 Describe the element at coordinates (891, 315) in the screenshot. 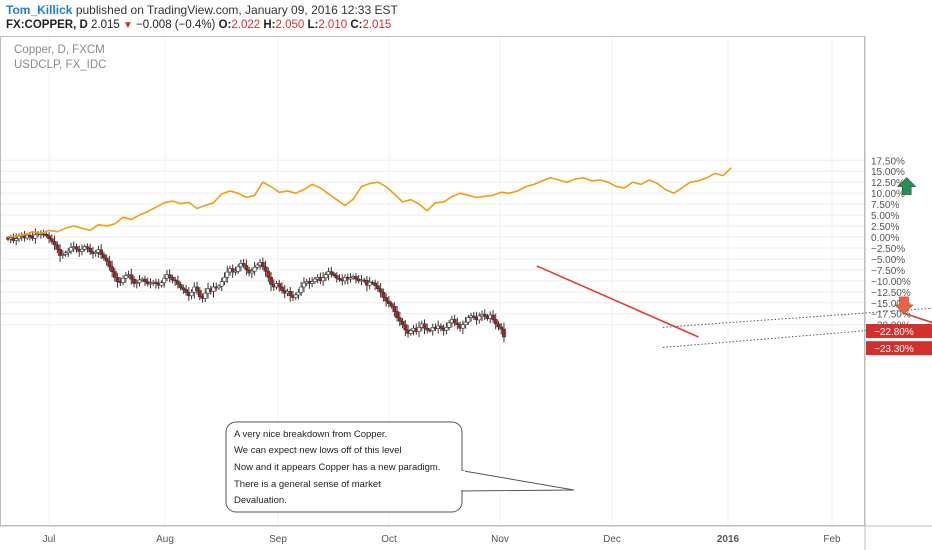

I see `y-tick-label: −17.50%` at that location.